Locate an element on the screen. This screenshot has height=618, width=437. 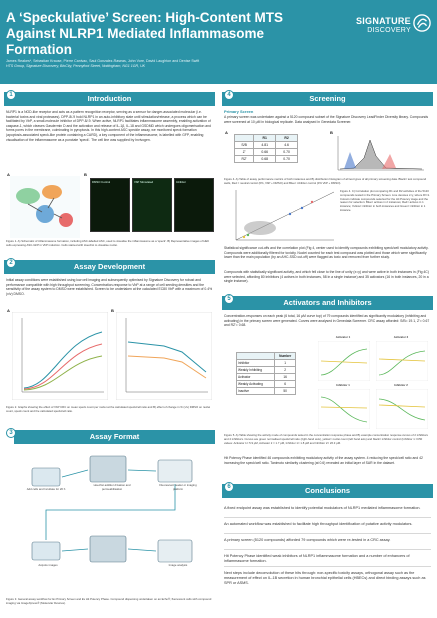
chart-title: Activator 1 is located at coordinates (343, 337).